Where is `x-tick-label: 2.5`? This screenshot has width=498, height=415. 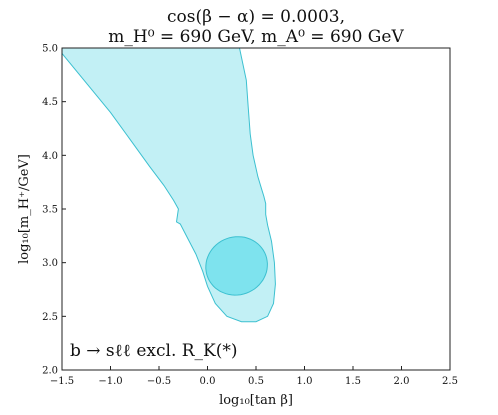 x-tick-label: 2.5 is located at coordinates (450, 381).